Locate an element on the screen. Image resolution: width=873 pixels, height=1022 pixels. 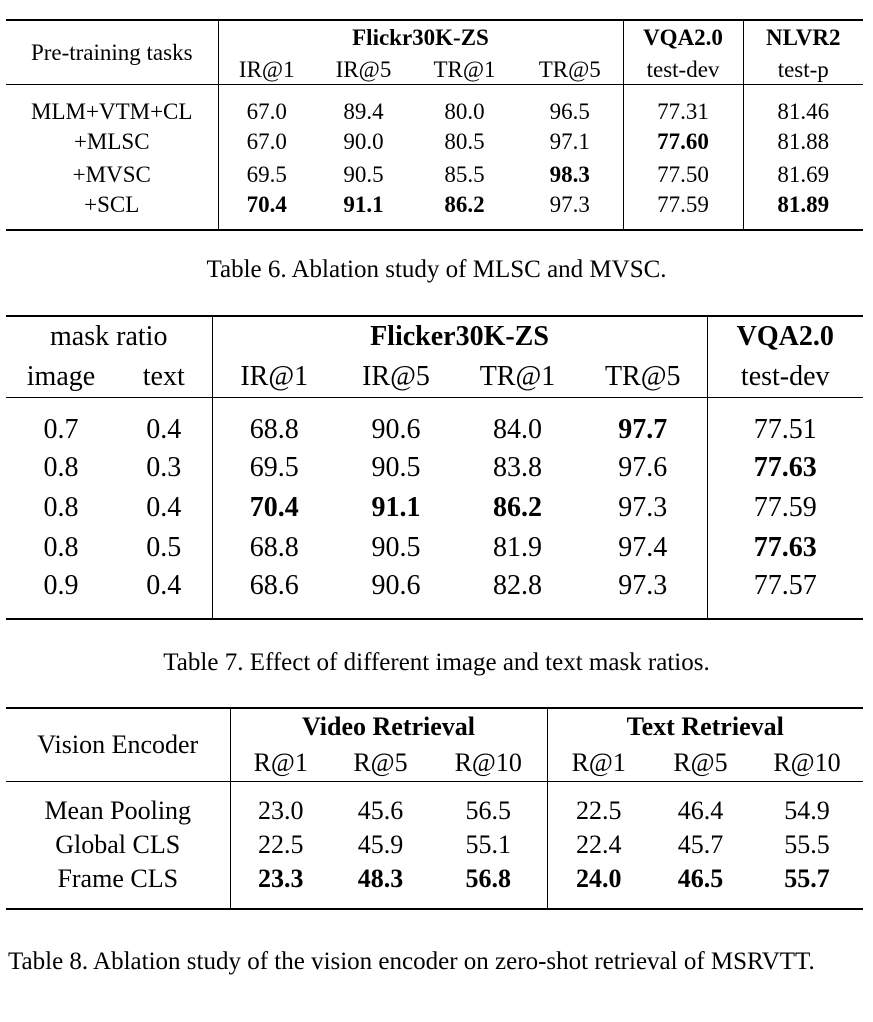
table-row: 0.8 0.5 68.8 90.5 81.9 97.4 77.63 is located at coordinates (434, 548).